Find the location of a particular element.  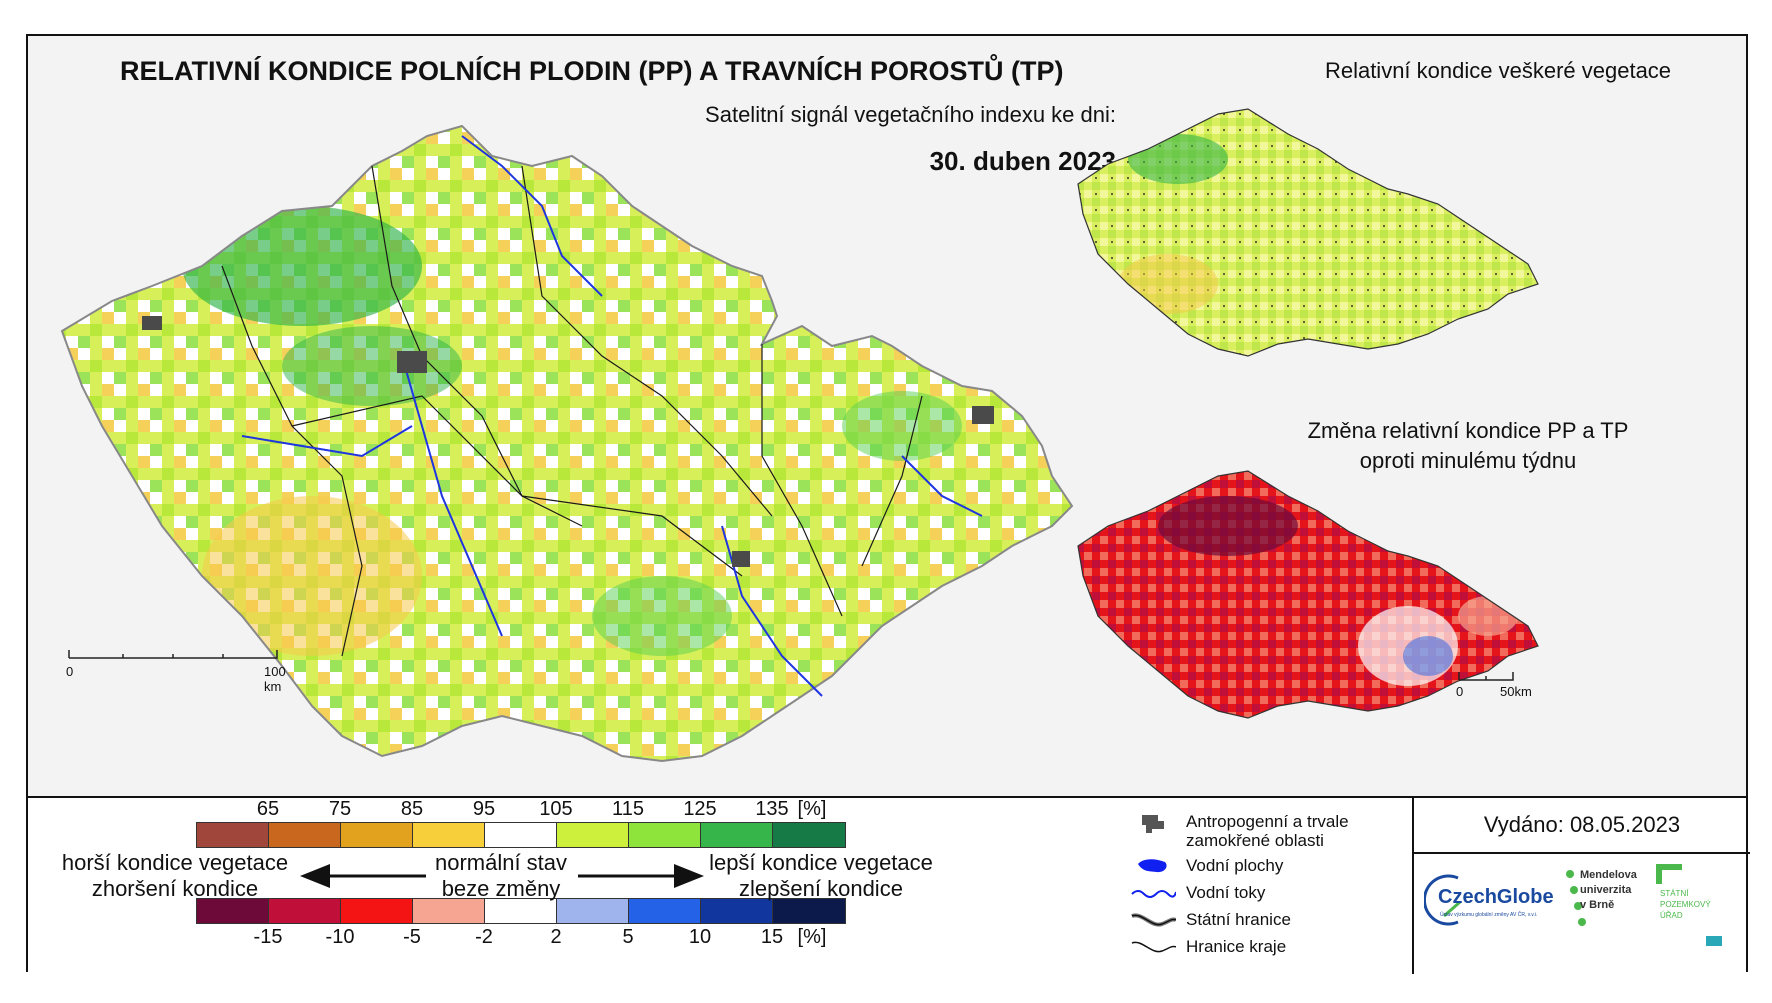

better-label: lepší kondice vegetace zlepšení kondice is located at coordinates (821, 876).